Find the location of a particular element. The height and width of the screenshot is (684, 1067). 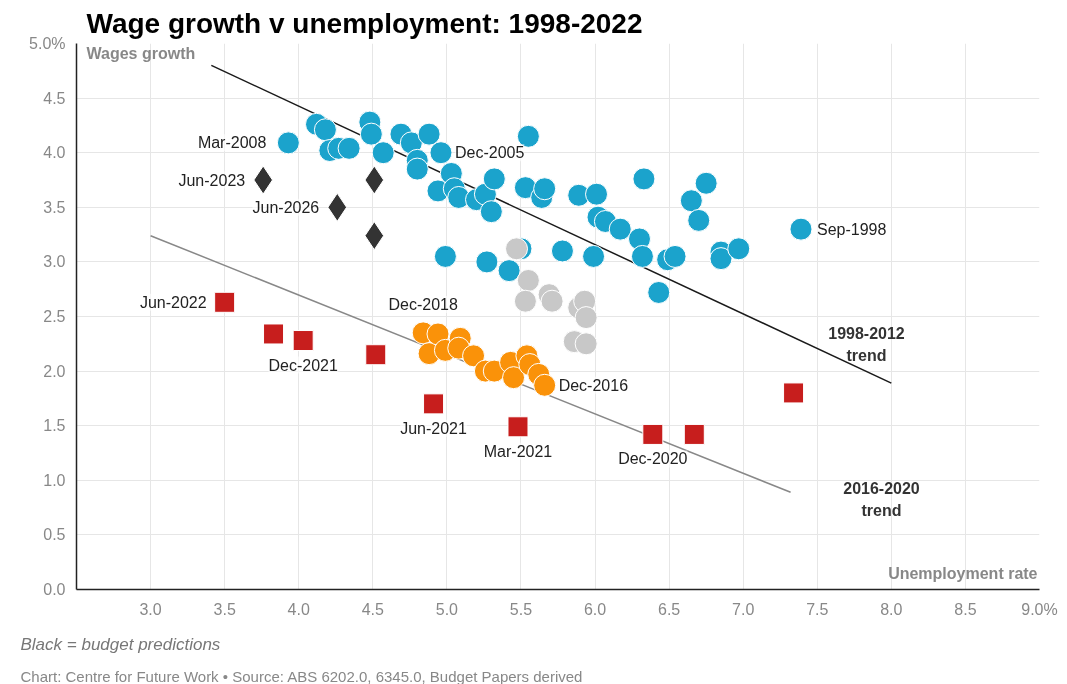

y-tick-label: 3.5 is located at coordinates (54, 207).